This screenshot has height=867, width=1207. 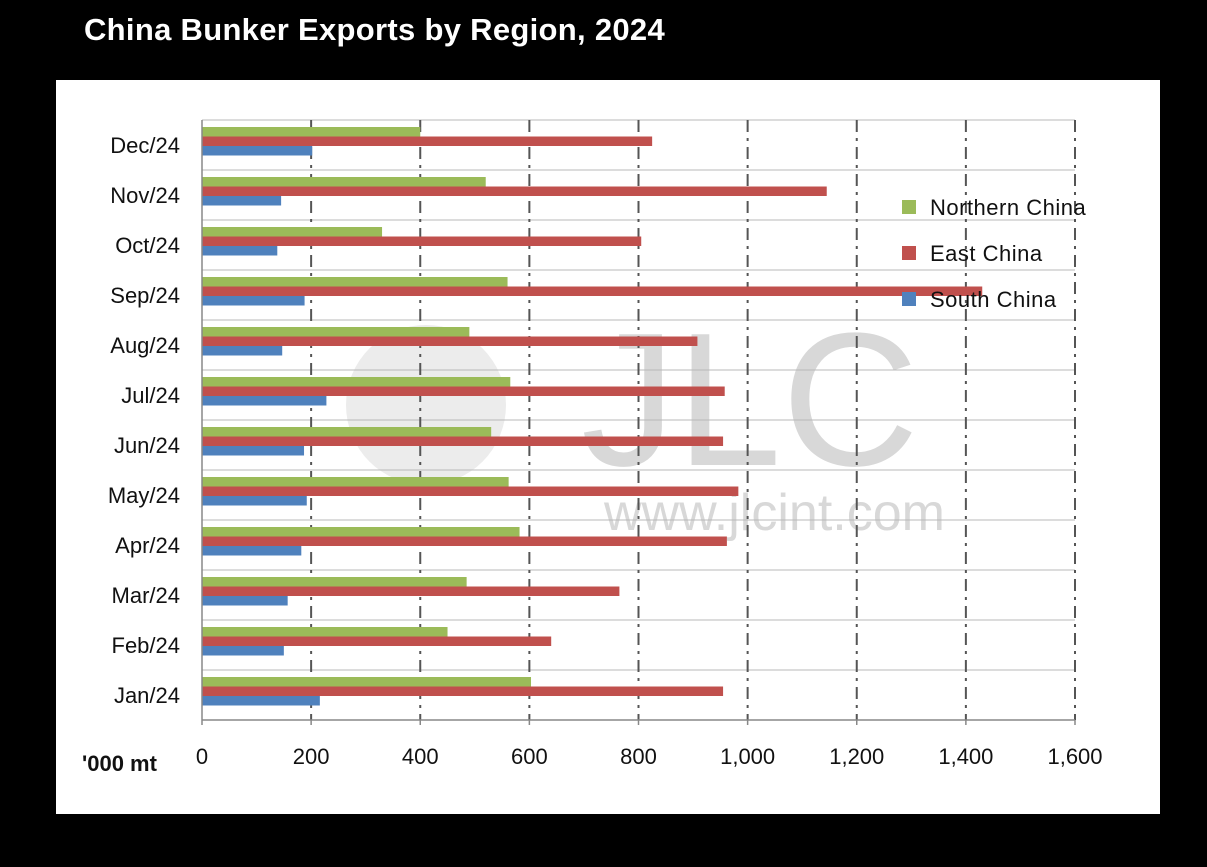 What do you see at coordinates (856, 756) in the screenshot?
I see `x-tick-label: 1,200` at bounding box center [856, 756].